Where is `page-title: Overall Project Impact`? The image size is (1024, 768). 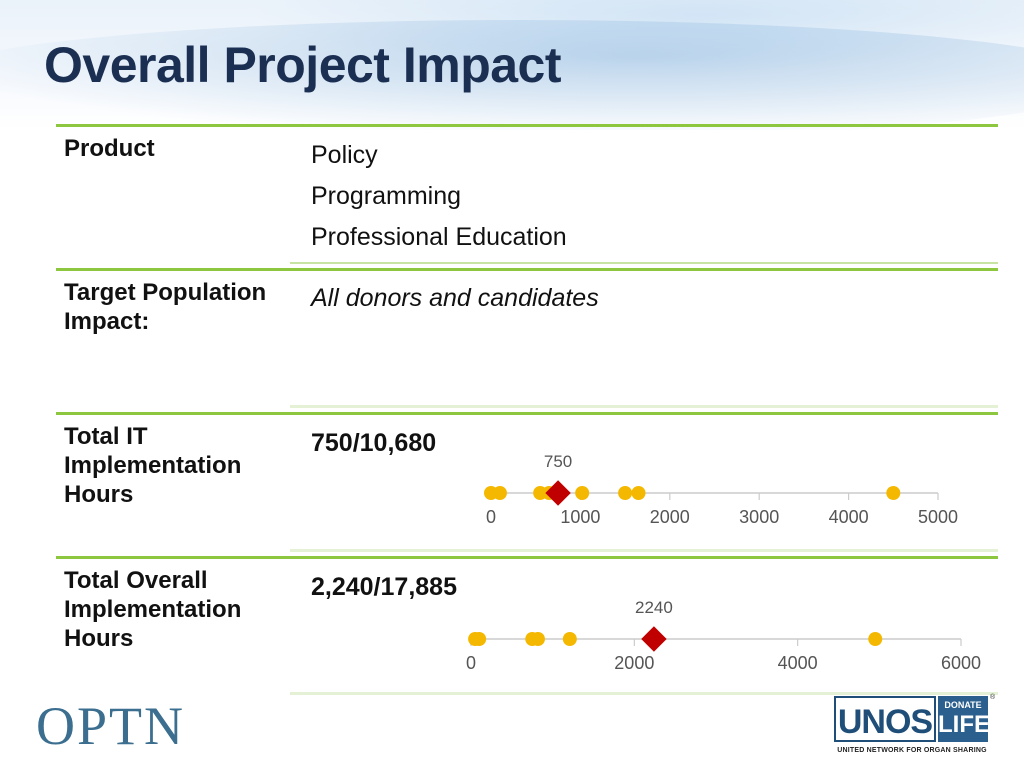 page-title: Overall Project Impact is located at coordinates (303, 65).